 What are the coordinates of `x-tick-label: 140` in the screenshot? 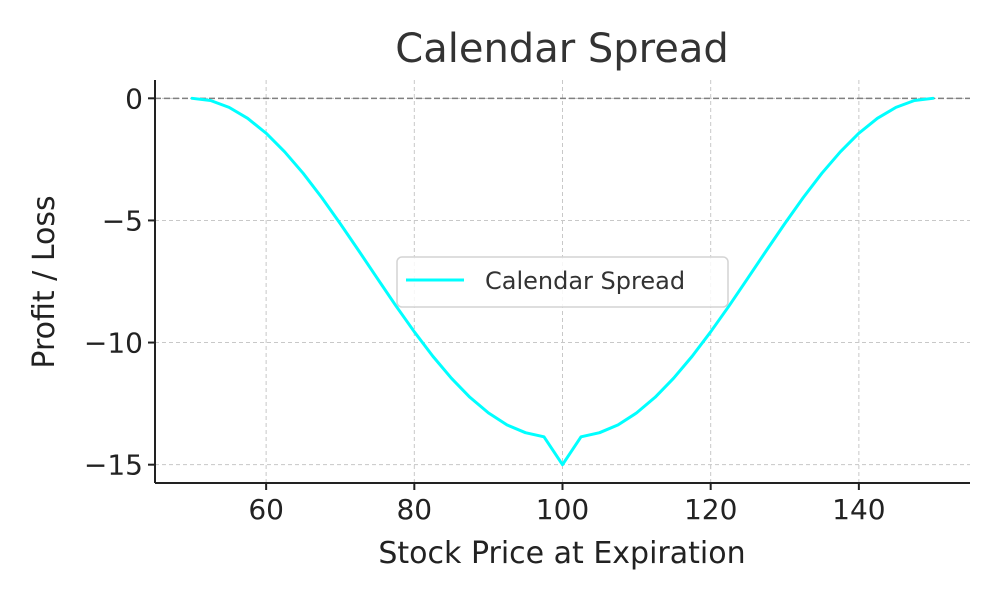 It's located at (858, 509).